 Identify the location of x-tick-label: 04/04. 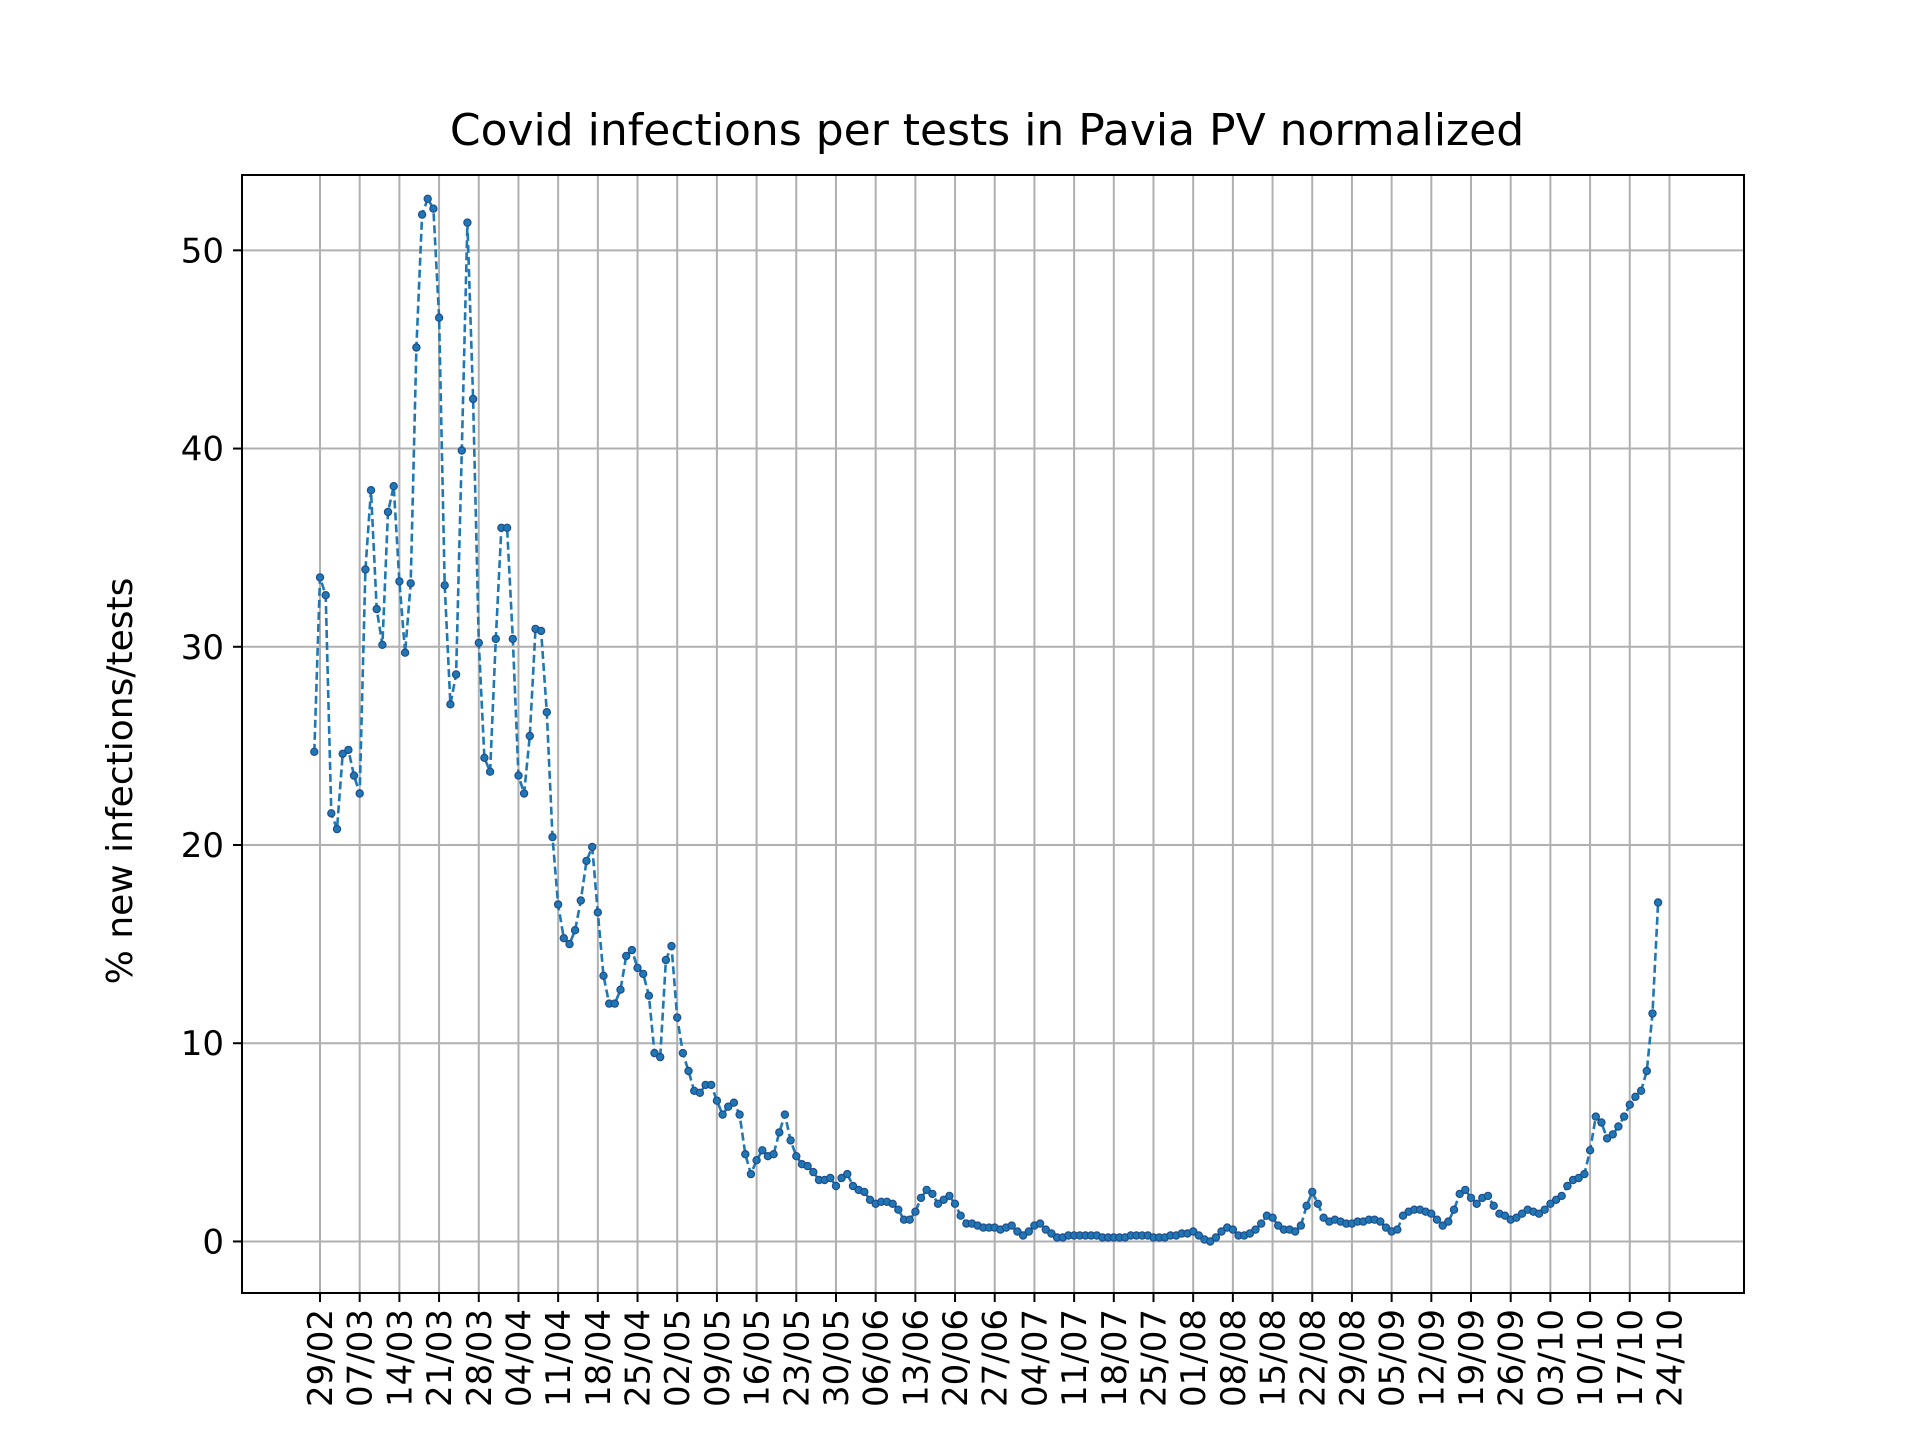
(519, 1358).